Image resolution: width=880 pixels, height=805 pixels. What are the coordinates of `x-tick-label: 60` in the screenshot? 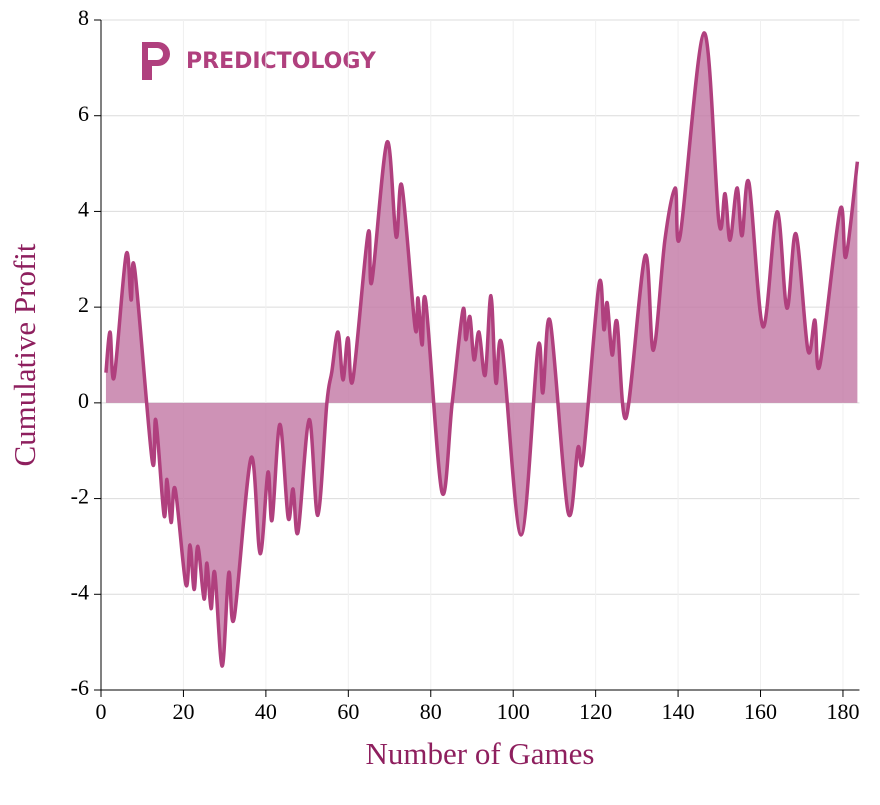 It's located at (348, 711).